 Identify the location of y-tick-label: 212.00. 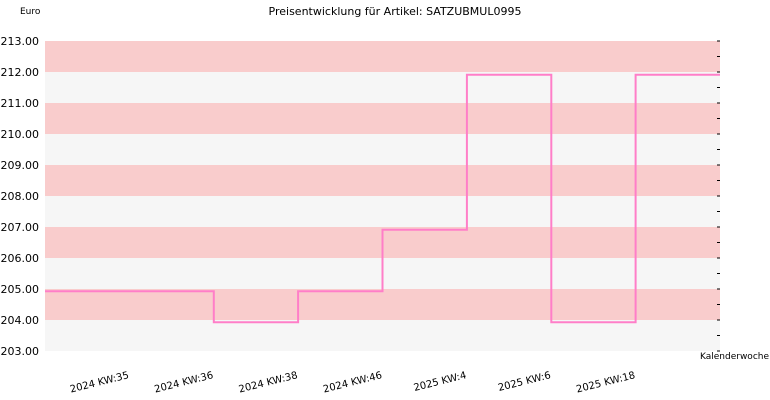
(20, 72).